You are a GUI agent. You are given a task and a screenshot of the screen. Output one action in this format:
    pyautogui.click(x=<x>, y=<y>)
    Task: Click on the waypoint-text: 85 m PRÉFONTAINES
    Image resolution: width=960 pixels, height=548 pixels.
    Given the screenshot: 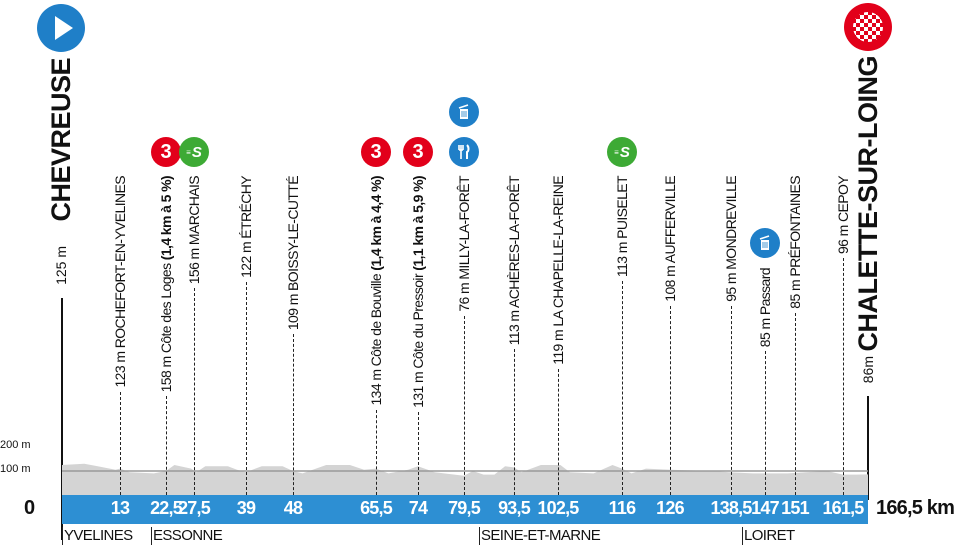 What is the action you would take?
    pyautogui.click(x=795, y=242)
    